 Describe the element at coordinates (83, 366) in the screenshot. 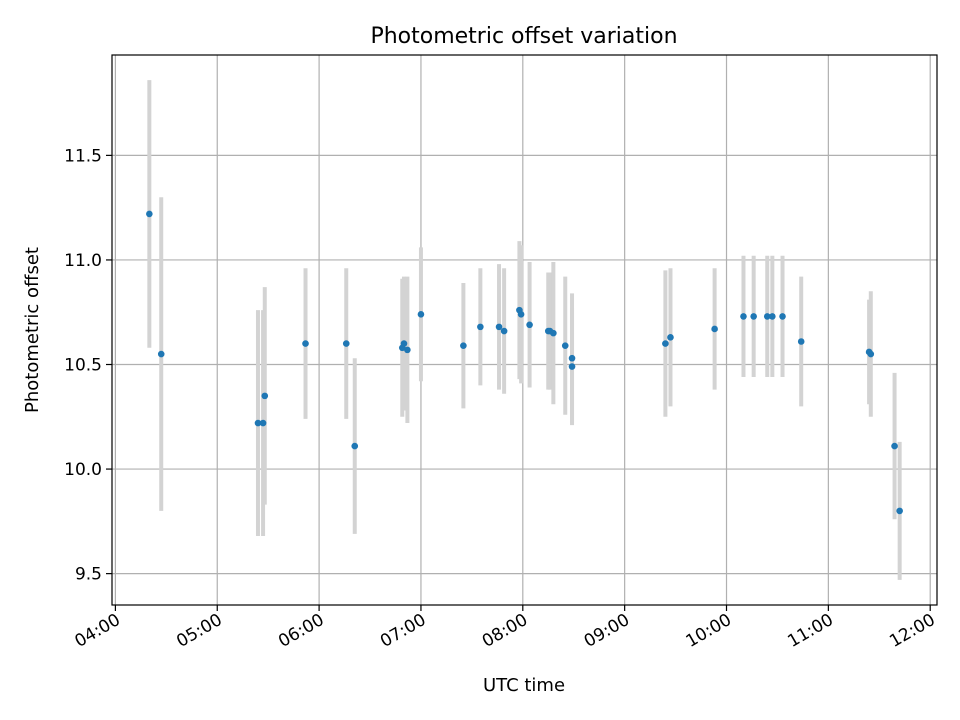

I see `y-tick-label: 10.5` at that location.